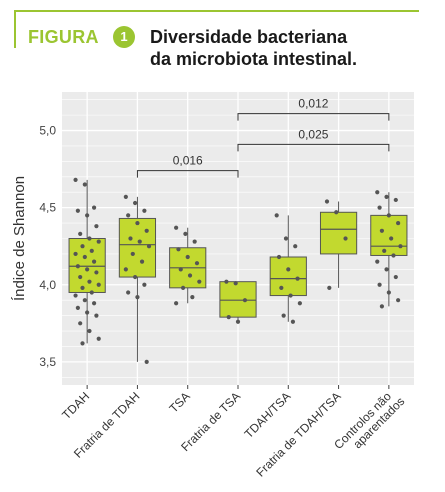 This screenshot has height=492, width=445. What do you see at coordinates (188, 161) in the screenshot?
I see `comparison-p-value: 0,016` at bounding box center [188, 161].